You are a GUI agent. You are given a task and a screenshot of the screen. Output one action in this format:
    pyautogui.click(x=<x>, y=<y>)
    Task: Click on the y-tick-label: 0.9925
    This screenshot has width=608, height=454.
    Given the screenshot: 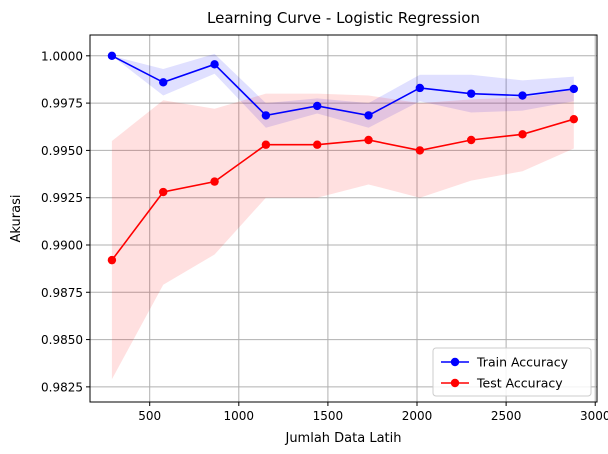 What is the action you would take?
    pyautogui.click(x=62, y=198)
    